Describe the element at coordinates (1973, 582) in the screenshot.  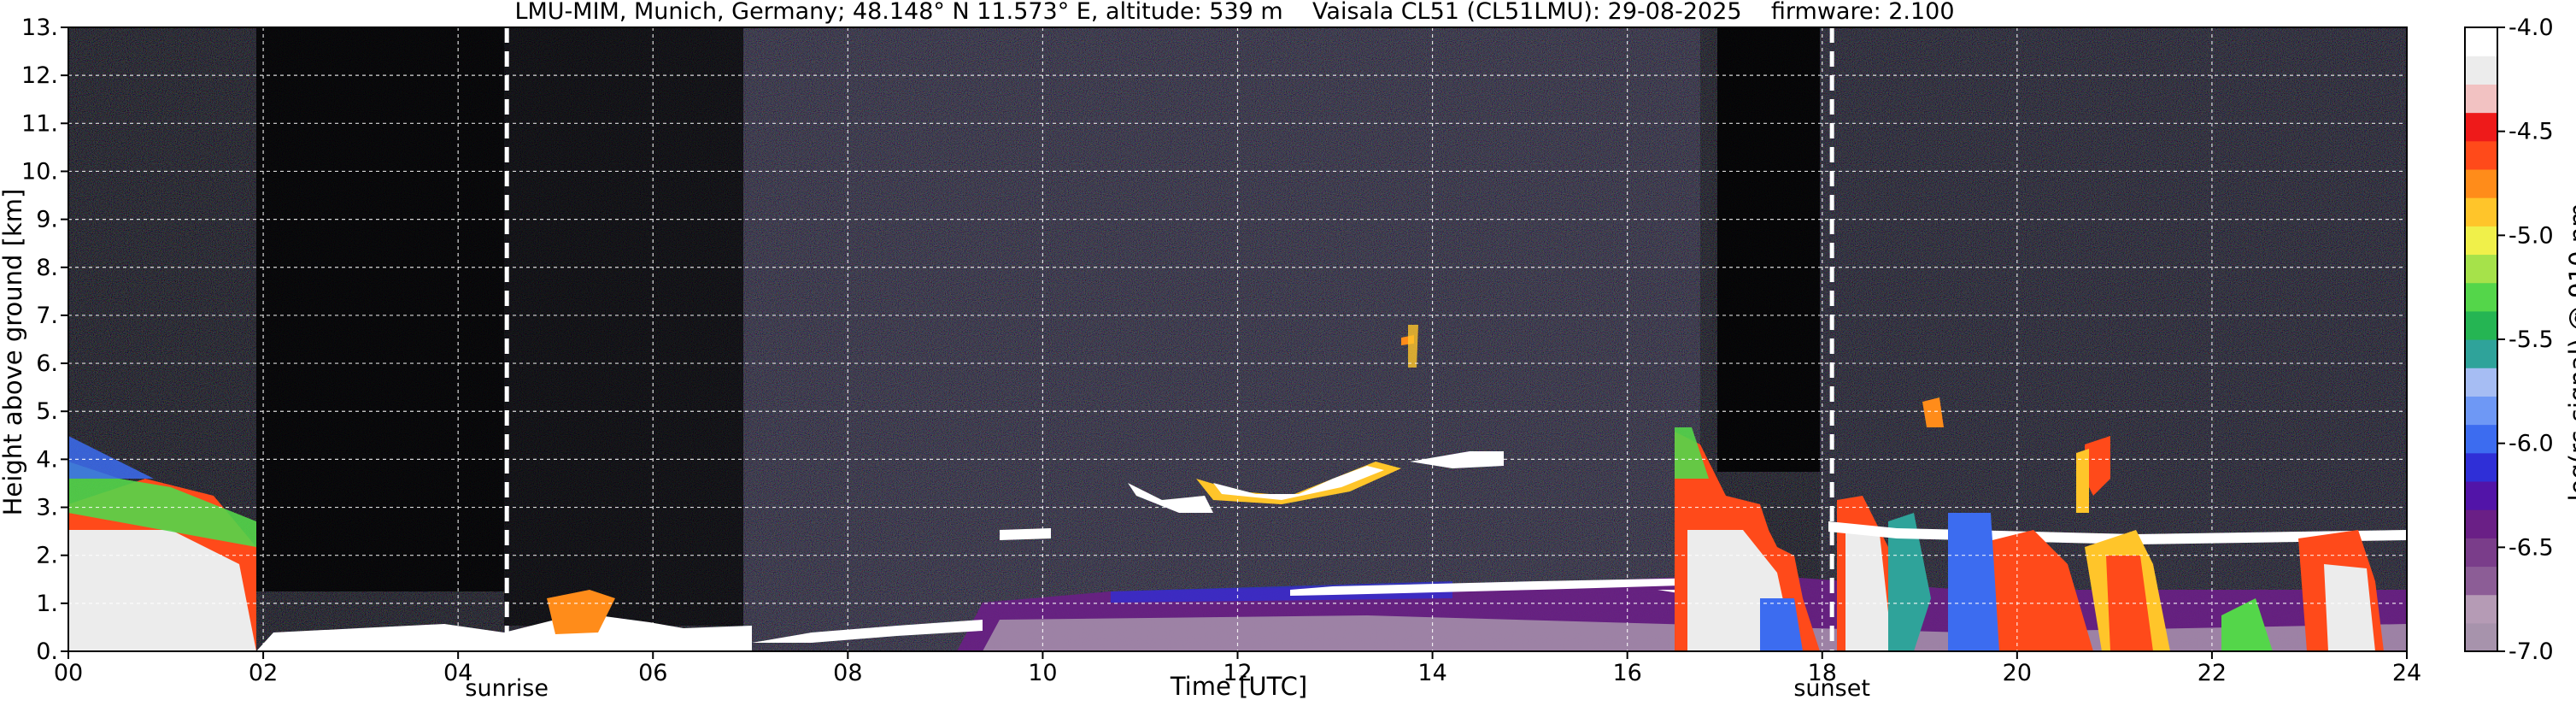
I see `evening-precip-2-edge` at that location.